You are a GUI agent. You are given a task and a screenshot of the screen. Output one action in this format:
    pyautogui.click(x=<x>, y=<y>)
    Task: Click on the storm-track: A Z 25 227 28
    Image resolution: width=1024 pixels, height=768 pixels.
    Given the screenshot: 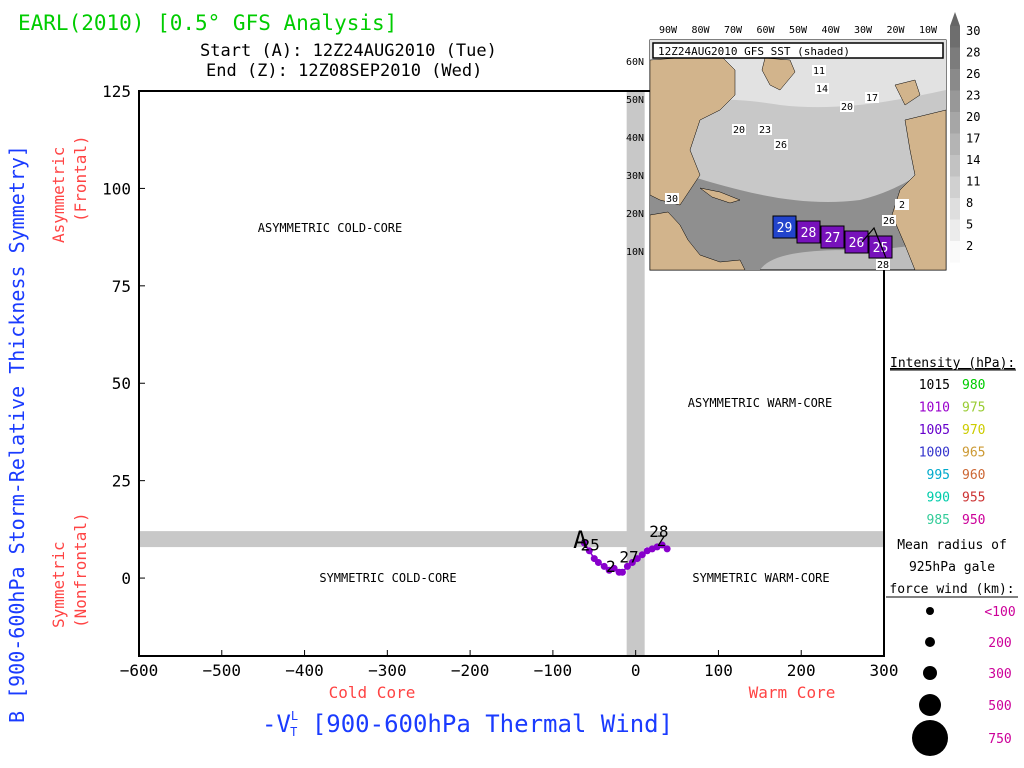 What is the action you would take?
    pyautogui.click(x=622, y=549)
    